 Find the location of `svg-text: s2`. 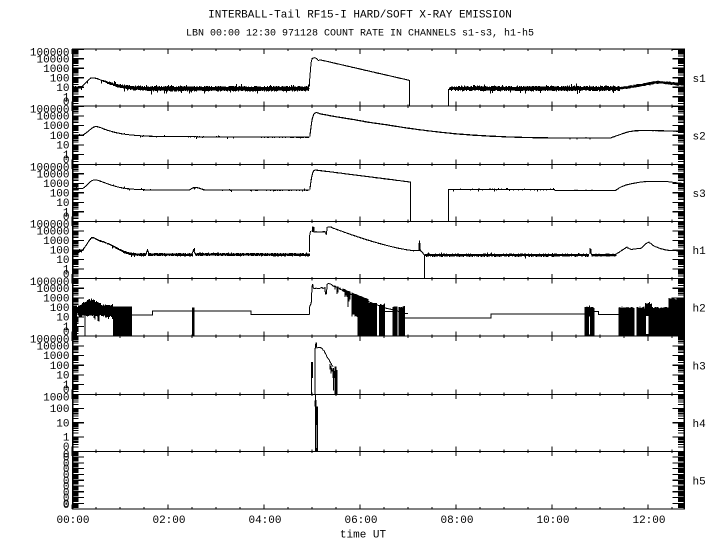

svg-text: s2 is located at coordinates (699, 137).